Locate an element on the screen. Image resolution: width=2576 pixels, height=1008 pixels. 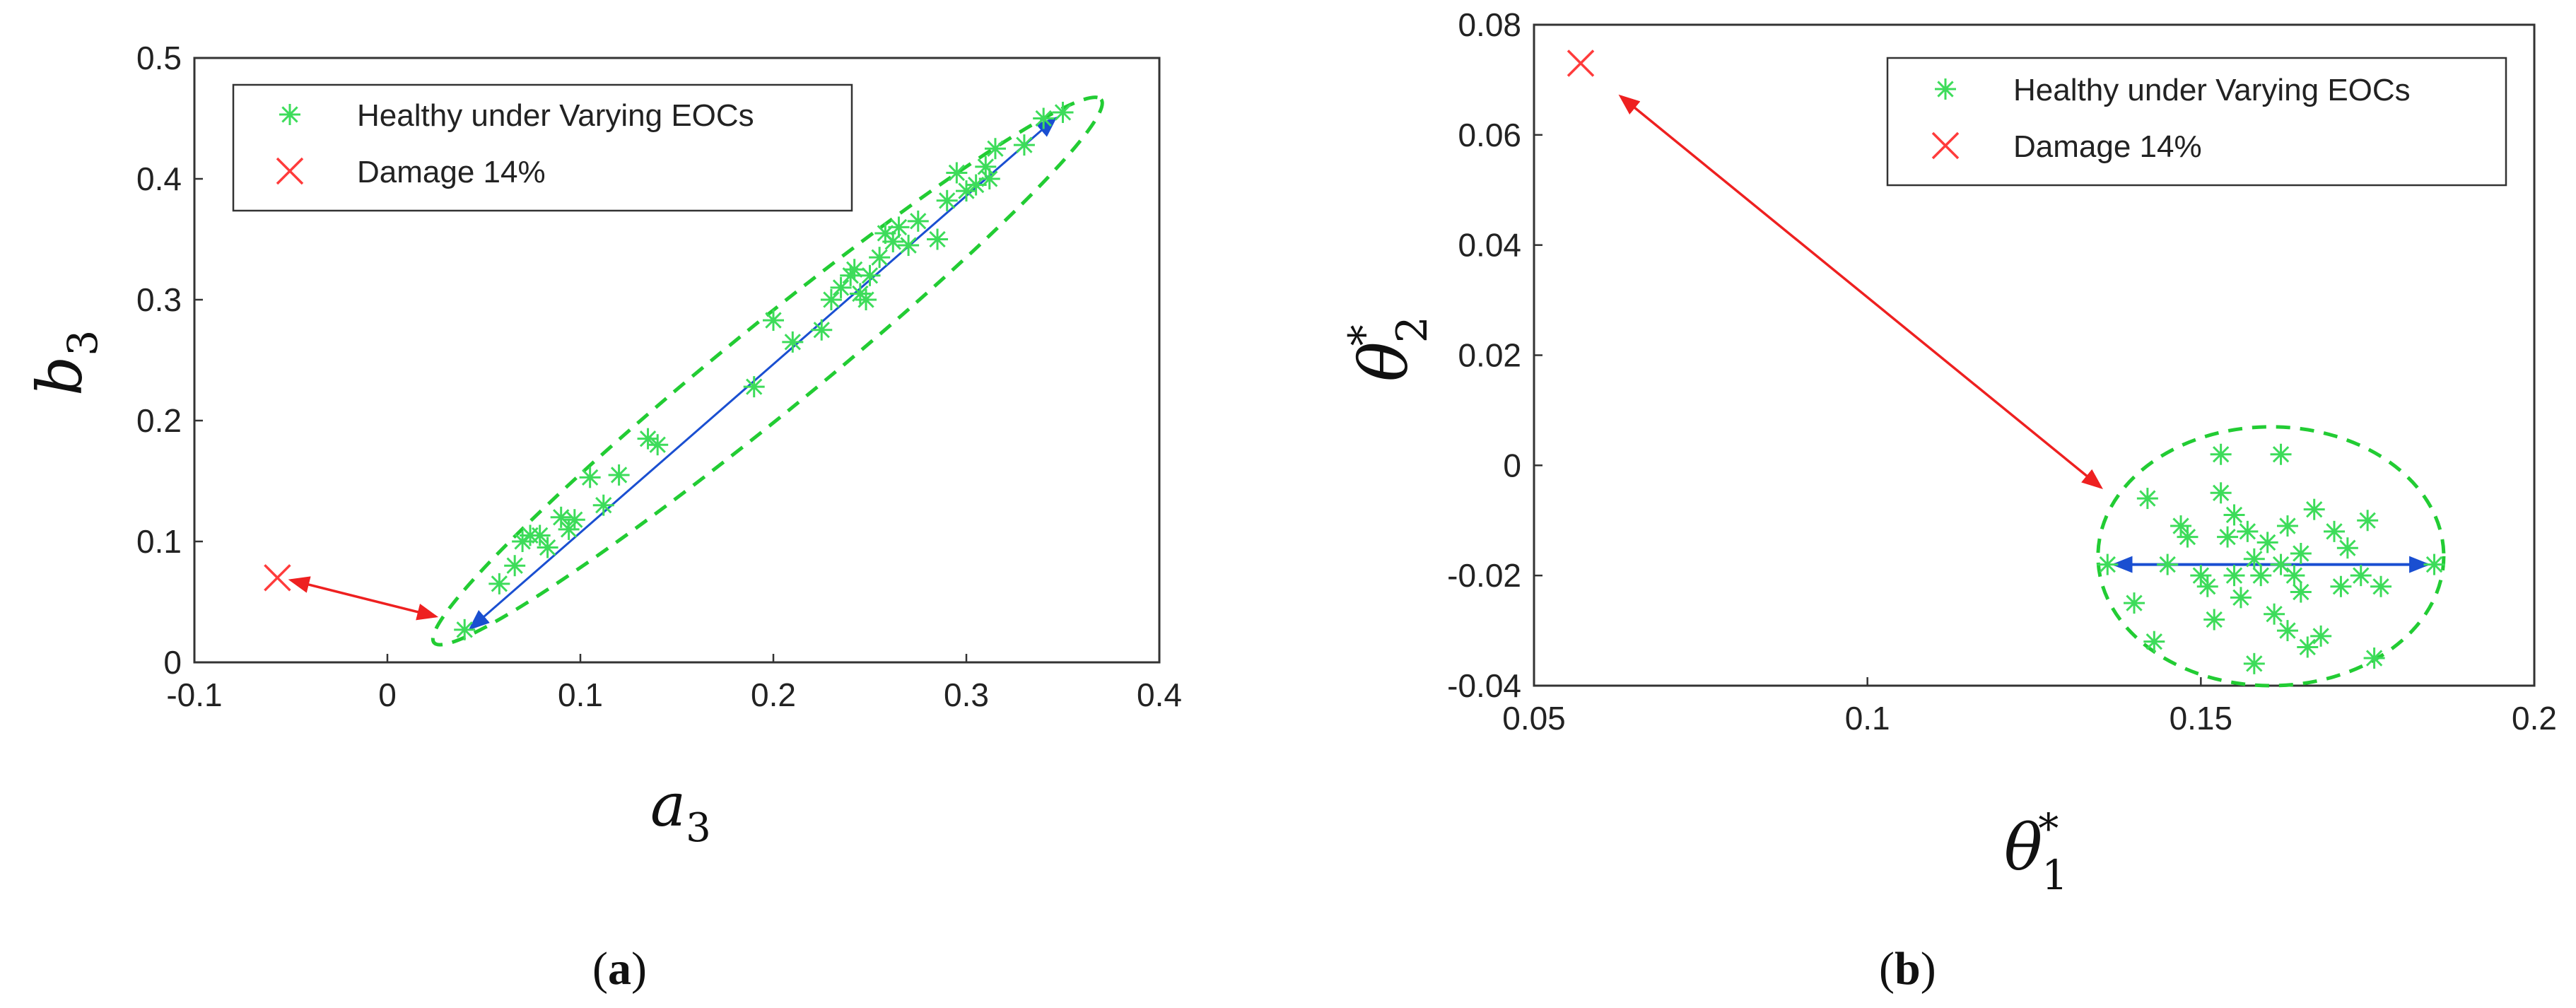
panel-b-caption: (b) is located at coordinates (1908, 969).